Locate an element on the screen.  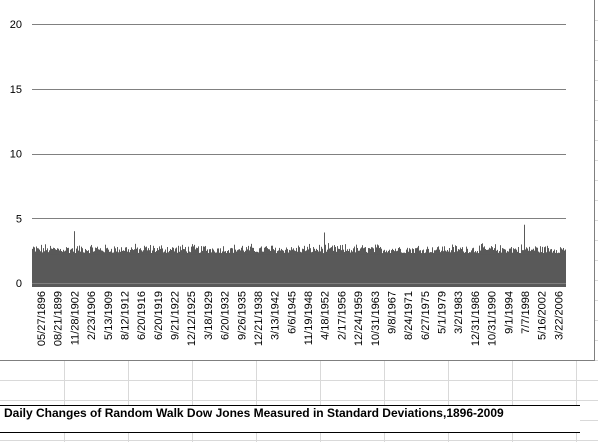
x-tick-label: 6/20/1919 is located at coordinates (159, 315).